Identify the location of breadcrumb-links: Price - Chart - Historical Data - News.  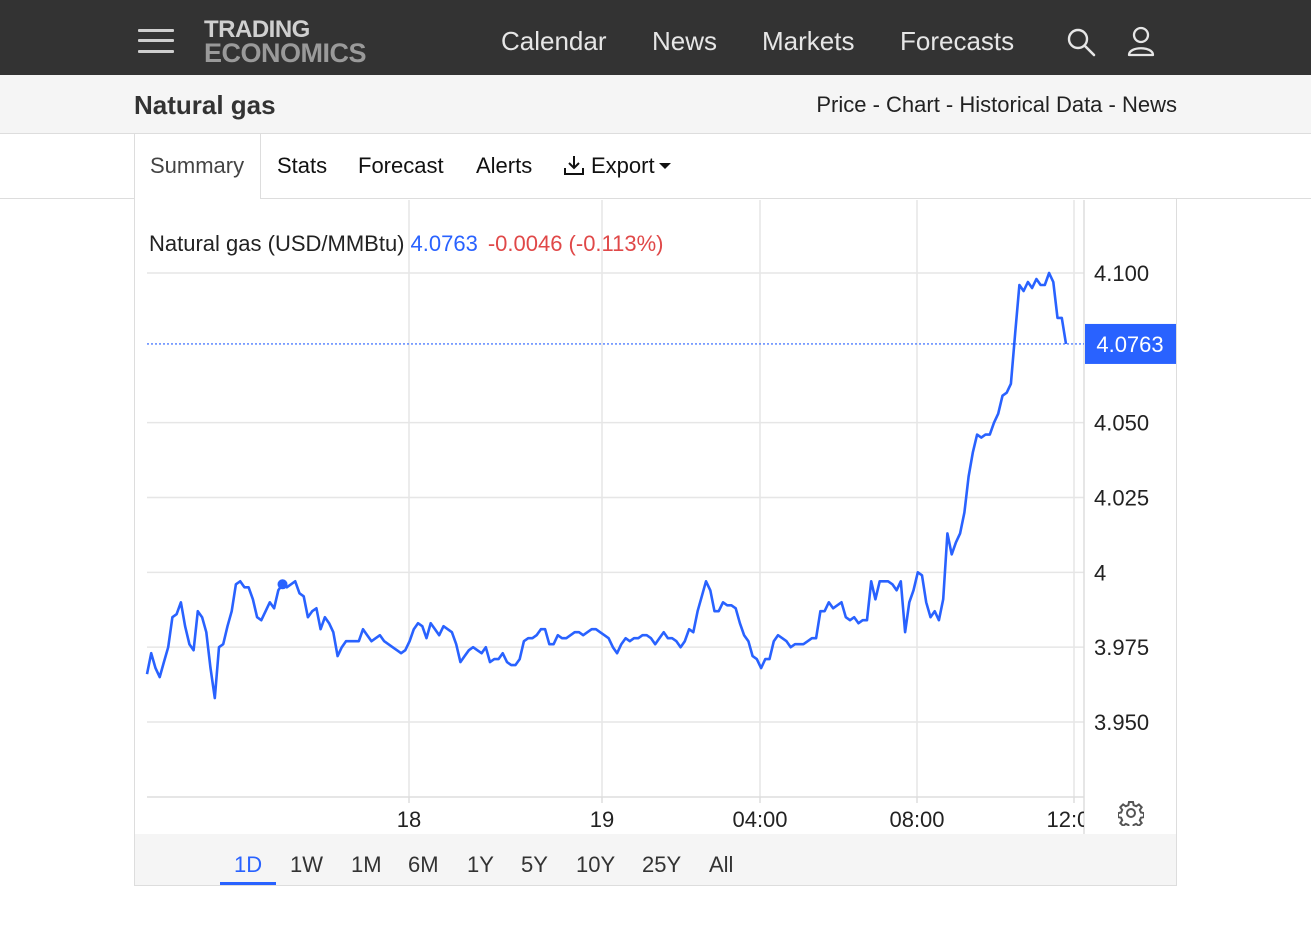
(996, 105).